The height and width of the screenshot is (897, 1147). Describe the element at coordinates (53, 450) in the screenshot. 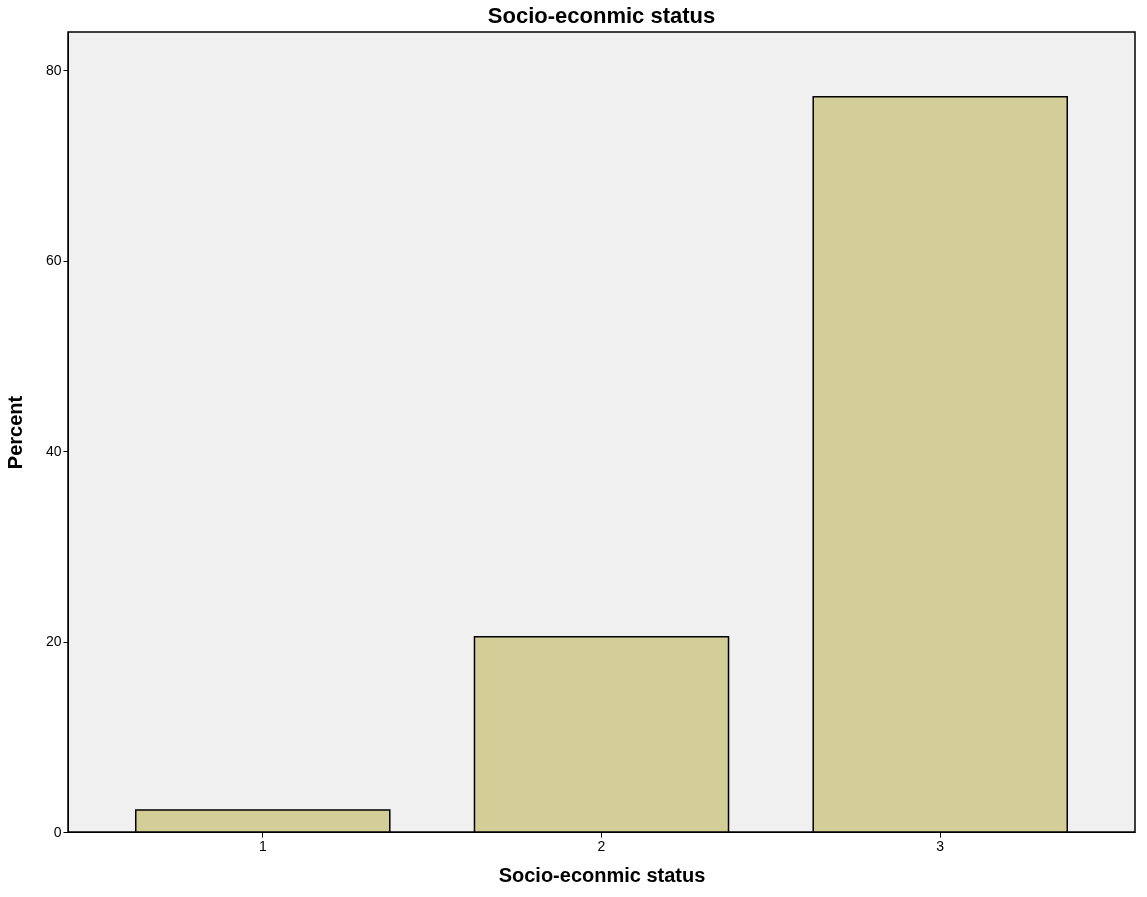

I see `y-tick-label: 40` at that location.